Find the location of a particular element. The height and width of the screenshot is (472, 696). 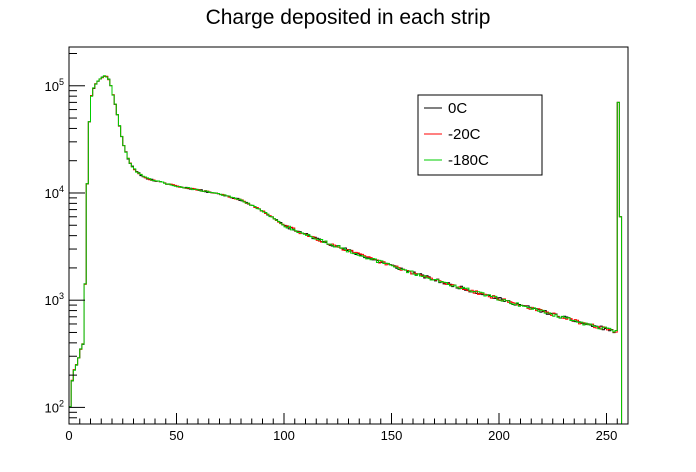

legend-label-2: -180C is located at coordinates (468, 160).